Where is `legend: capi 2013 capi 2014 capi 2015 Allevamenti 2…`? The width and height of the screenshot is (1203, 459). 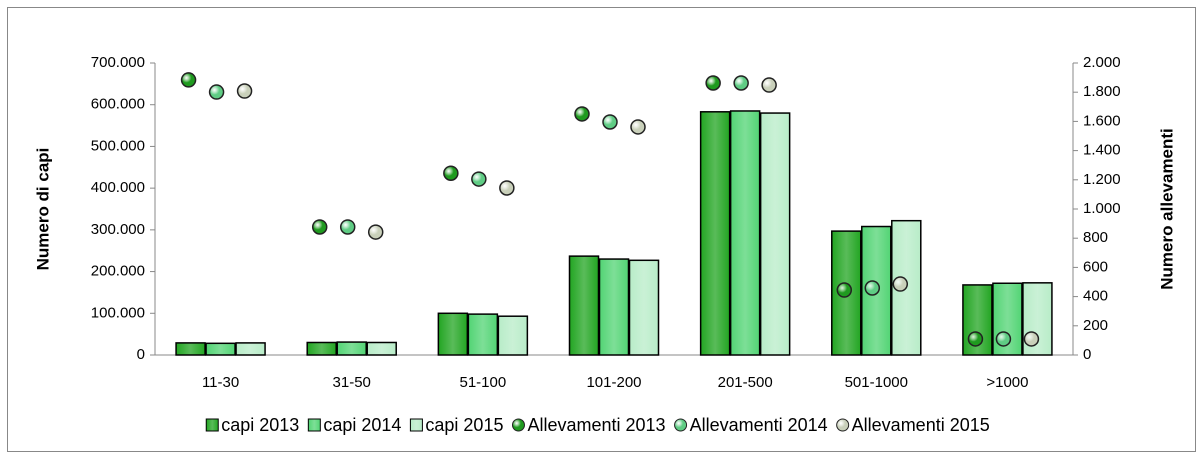
legend: capi 2013 capi 2014 capi 2015 Allevamenti 2… is located at coordinates (597, 425).